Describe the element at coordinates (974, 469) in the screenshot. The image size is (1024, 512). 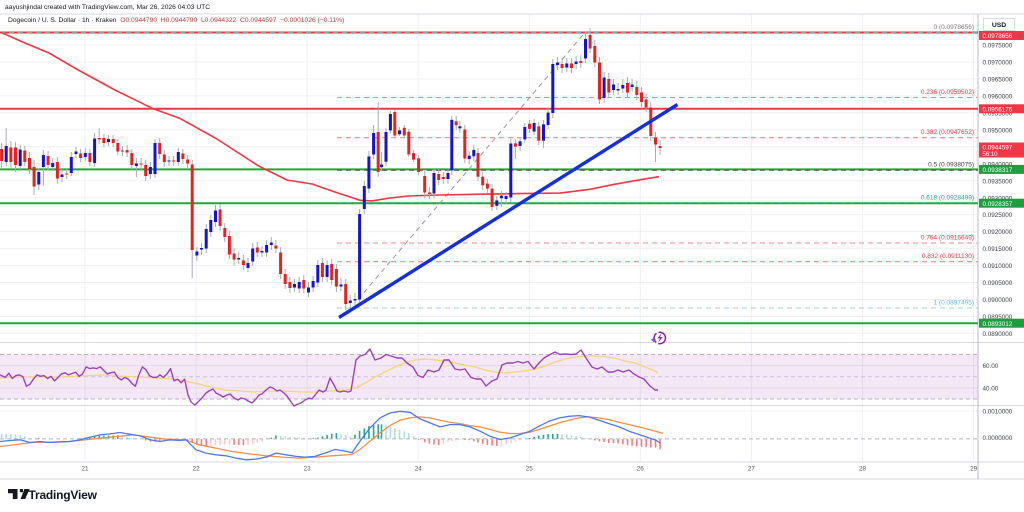
I see `svg-text: 29` at that location.